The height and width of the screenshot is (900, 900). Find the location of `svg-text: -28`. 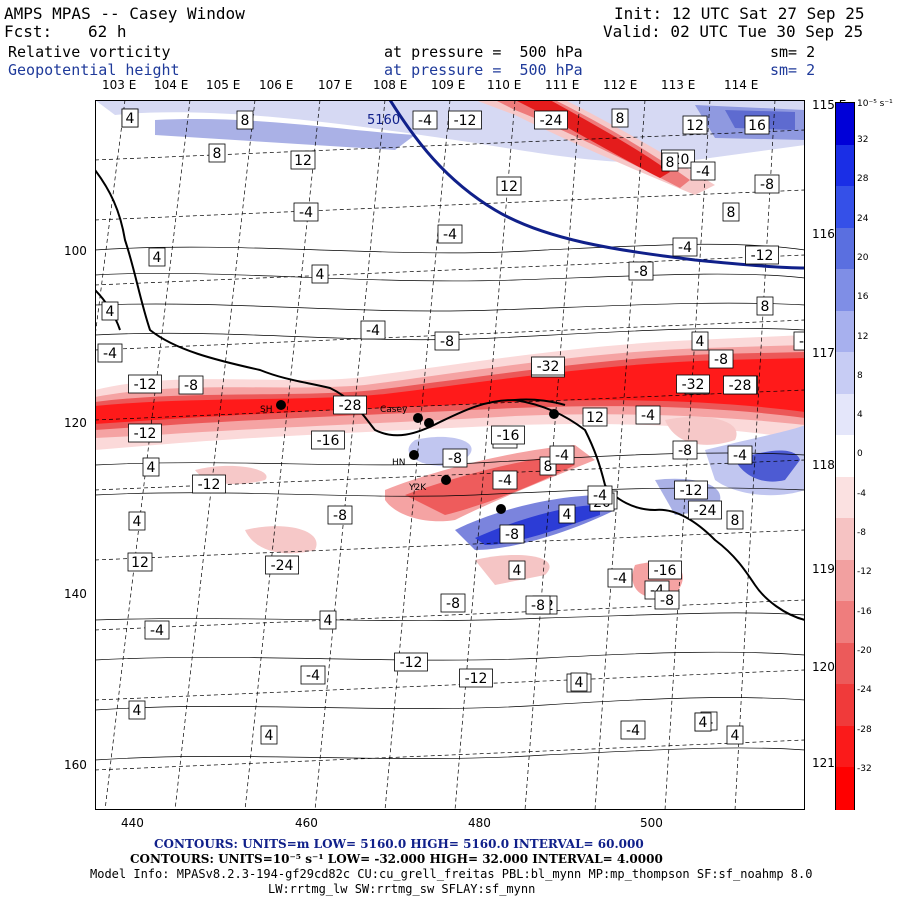

svg-text: -28 is located at coordinates (350, 406).